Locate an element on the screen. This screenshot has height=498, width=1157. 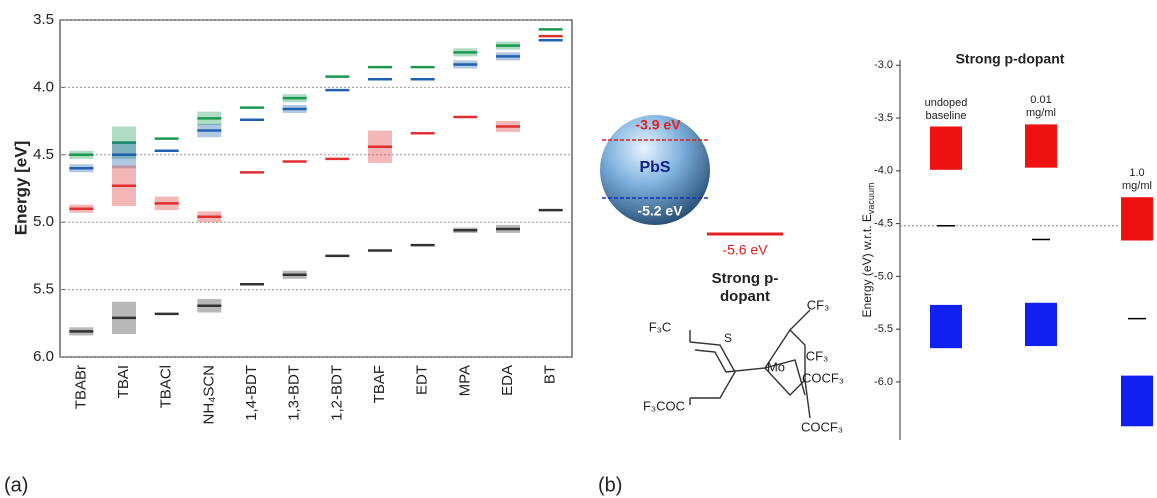
molecule-label: Mo is located at coordinates (776, 366).